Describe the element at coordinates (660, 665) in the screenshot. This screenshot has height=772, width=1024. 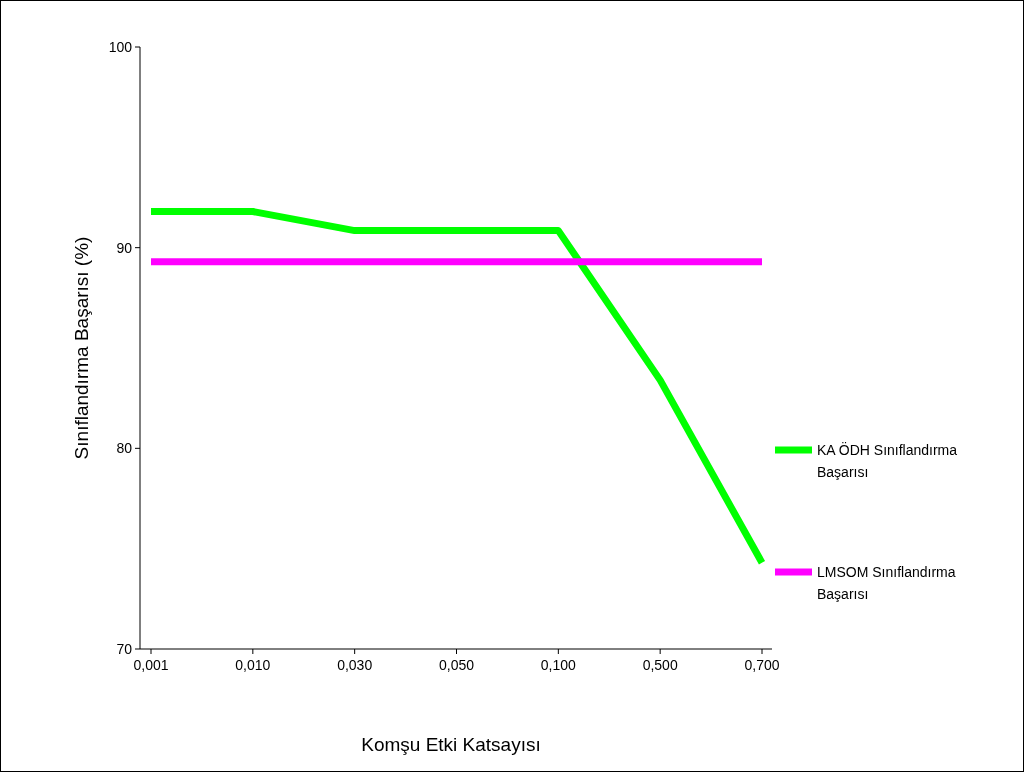
I see `x-tick-label: 0,500` at that location.